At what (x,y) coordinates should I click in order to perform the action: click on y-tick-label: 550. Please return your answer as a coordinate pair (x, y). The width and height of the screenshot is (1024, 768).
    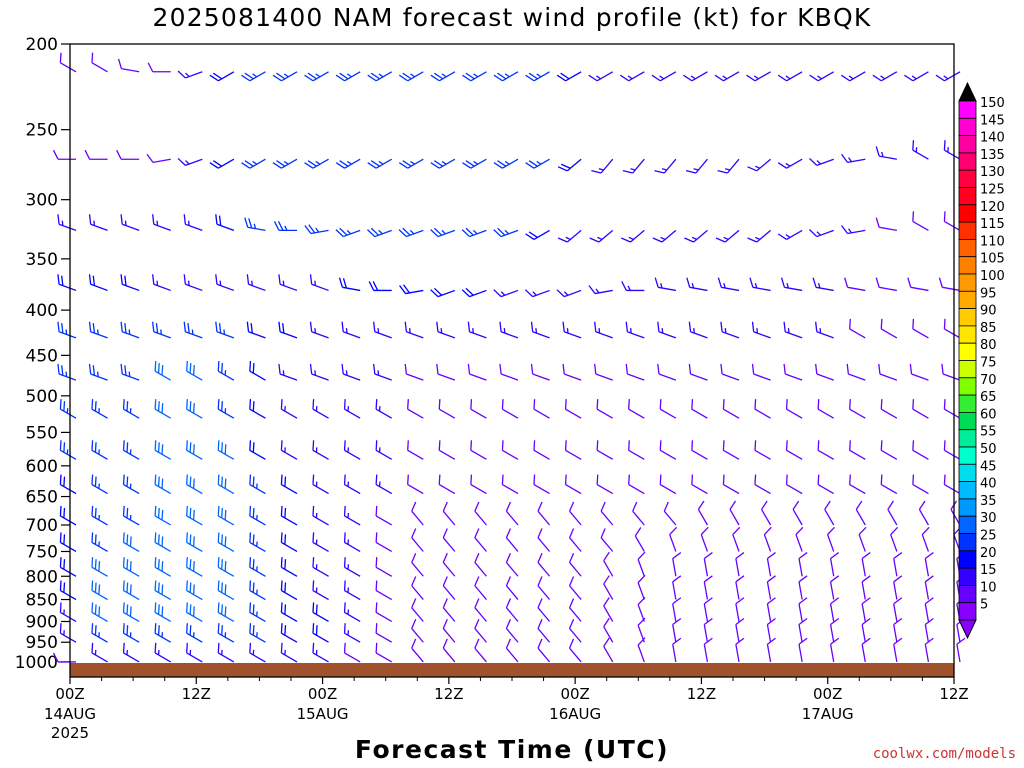
    Looking at the image, I should click on (42, 433).